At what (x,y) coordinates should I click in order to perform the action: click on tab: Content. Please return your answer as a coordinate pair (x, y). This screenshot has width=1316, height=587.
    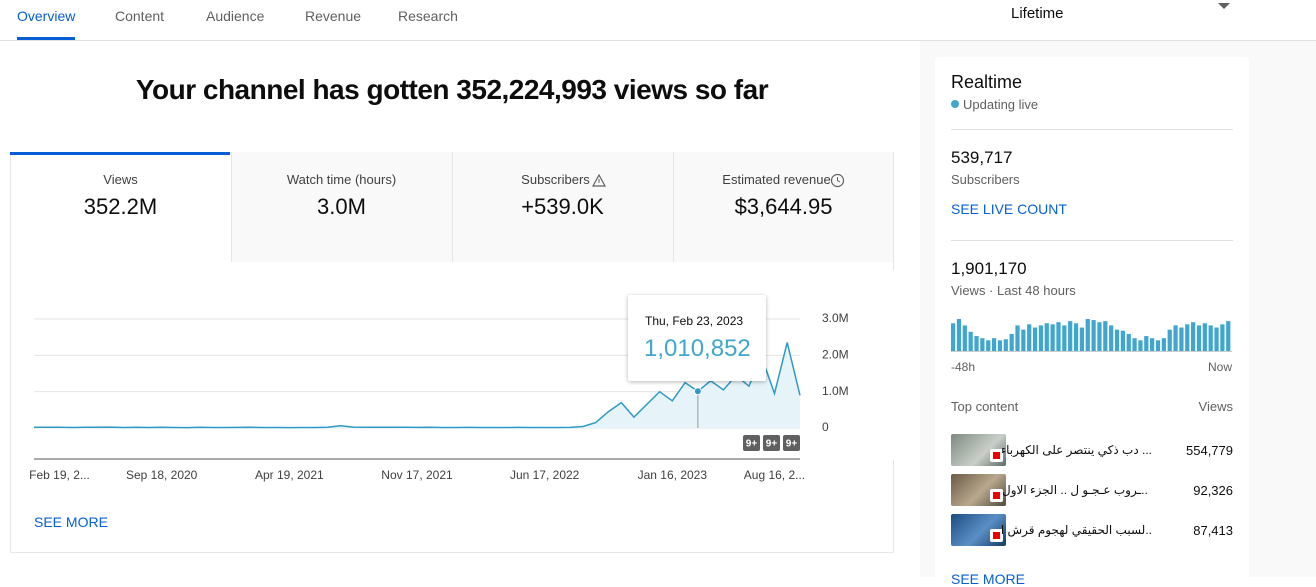
    Looking at the image, I should click on (140, 16).